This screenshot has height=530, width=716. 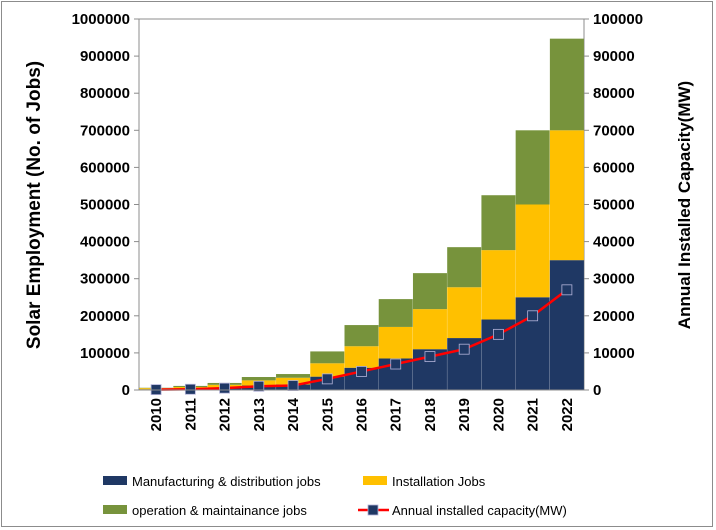 I want to click on x-tick-label: 2011, so click(x=190, y=414).